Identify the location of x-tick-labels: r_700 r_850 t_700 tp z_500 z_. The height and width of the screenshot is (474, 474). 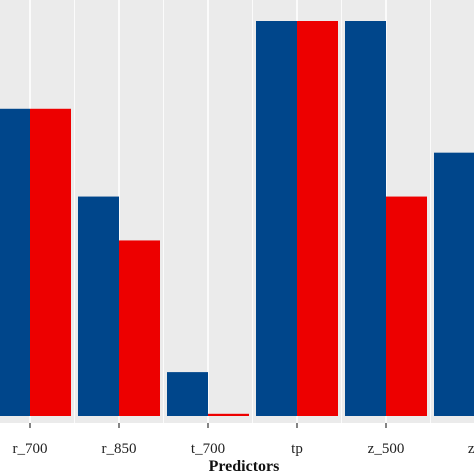
(243, 449).